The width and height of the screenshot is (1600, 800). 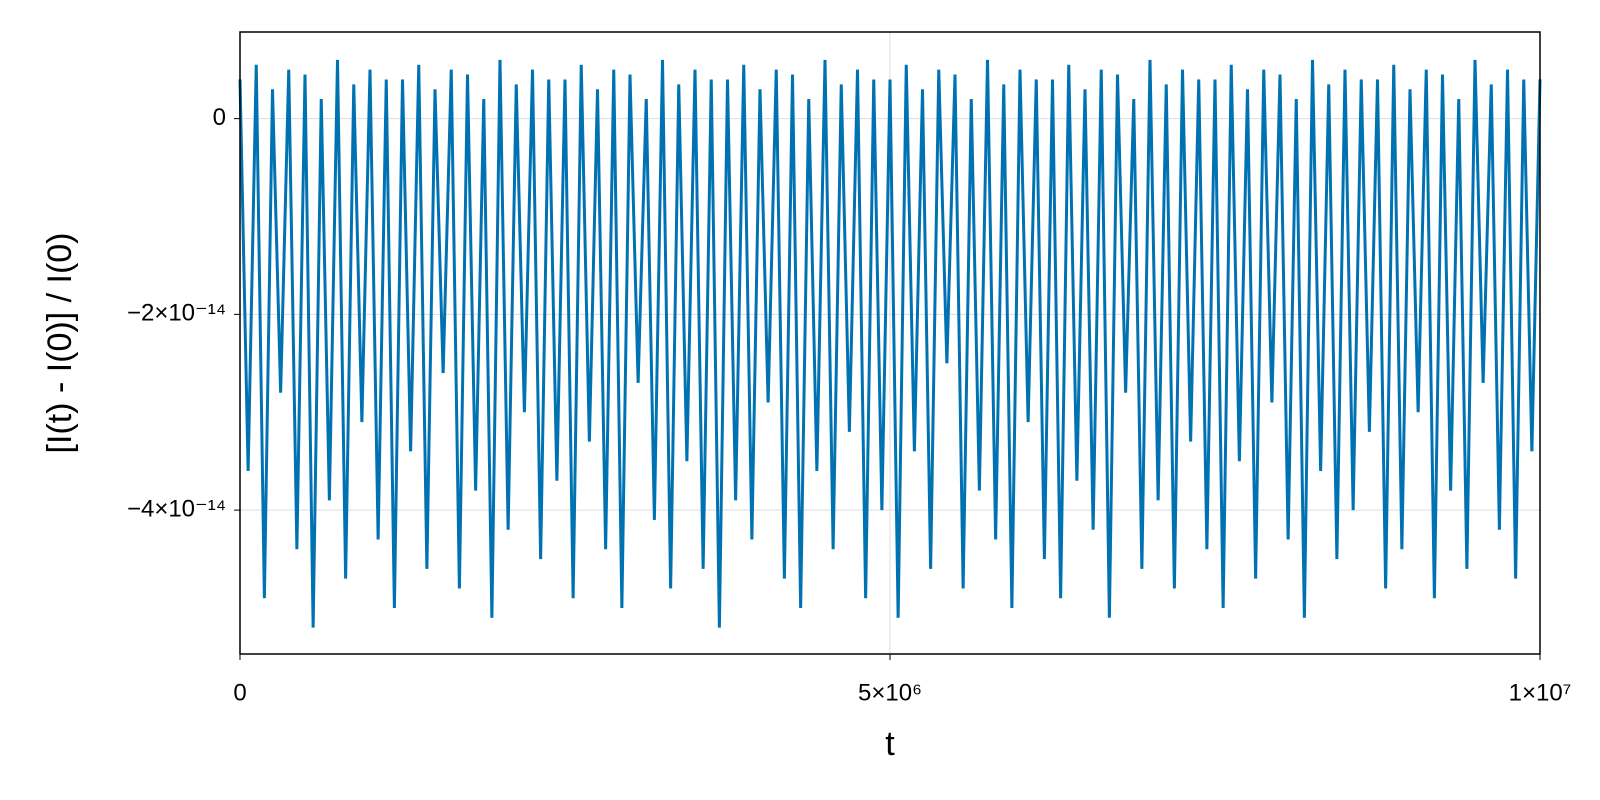 I want to click on y-axis-title: [I(t) - I(0)] / I(0), so click(x=60, y=343).